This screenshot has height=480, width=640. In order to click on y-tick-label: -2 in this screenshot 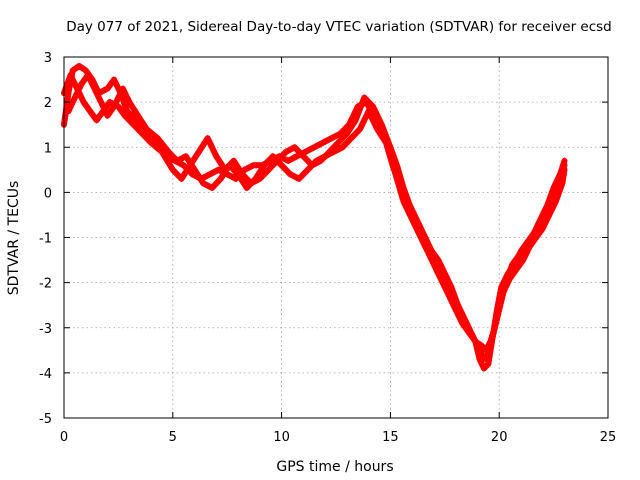, I will do `click(45, 284)`.